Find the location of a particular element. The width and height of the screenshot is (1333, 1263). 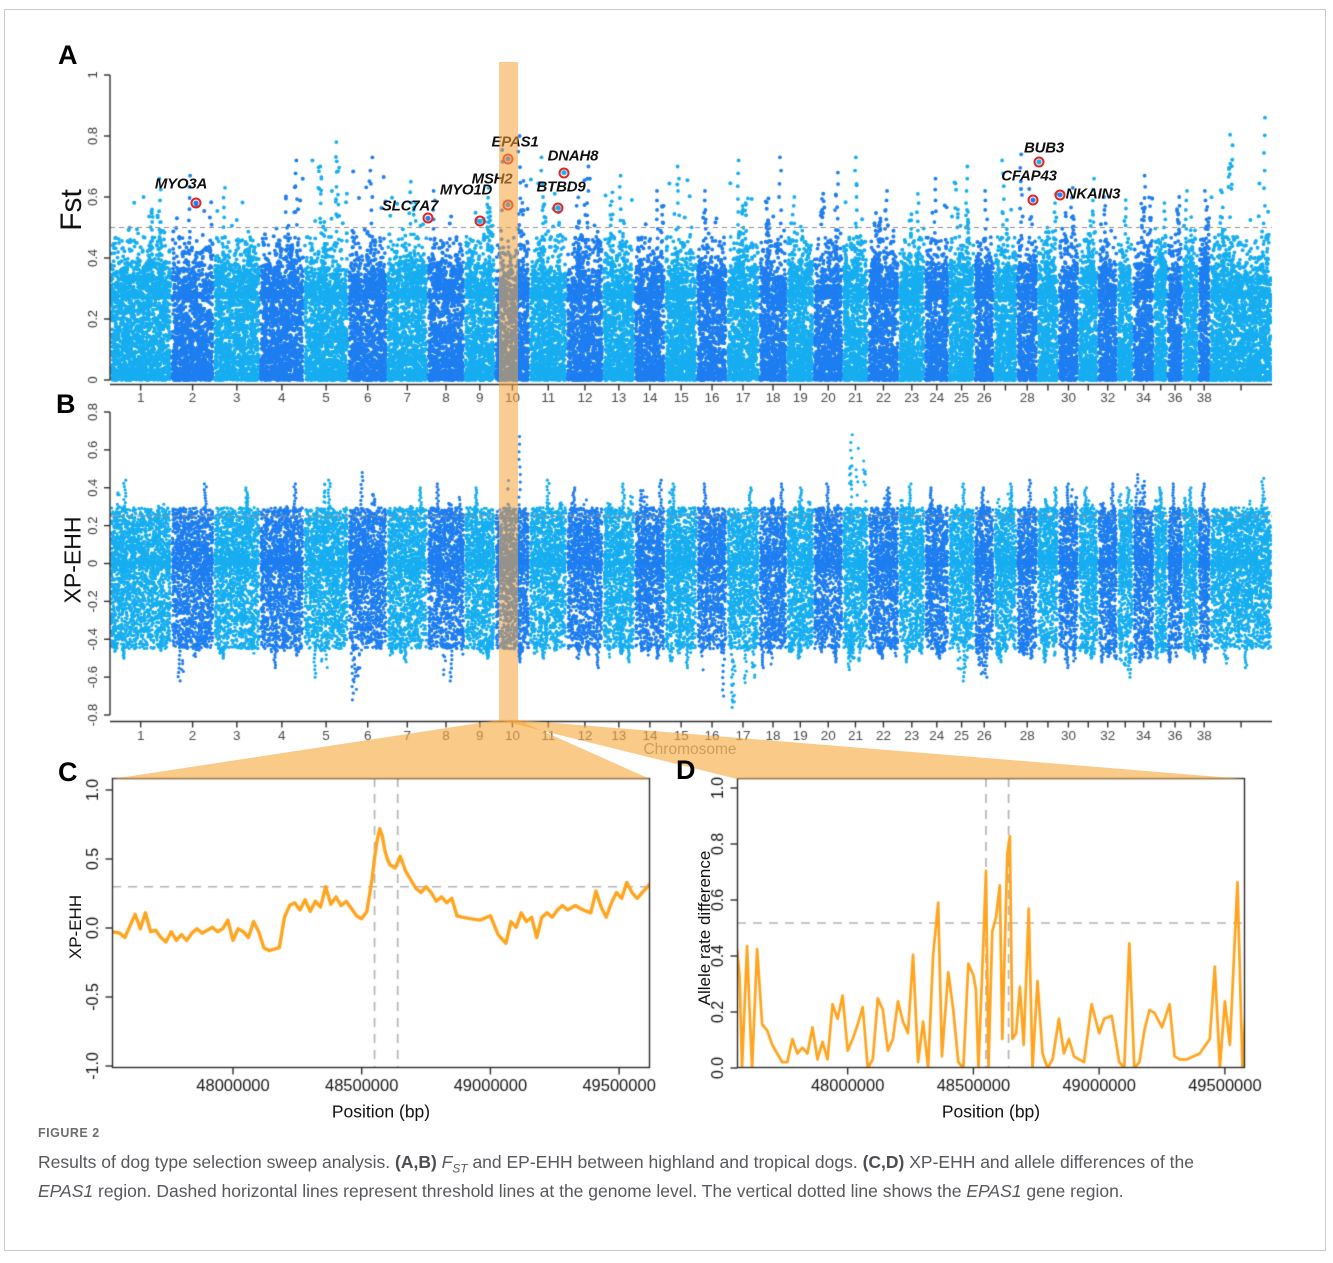

panel-d-letter: D is located at coordinates (686, 770).